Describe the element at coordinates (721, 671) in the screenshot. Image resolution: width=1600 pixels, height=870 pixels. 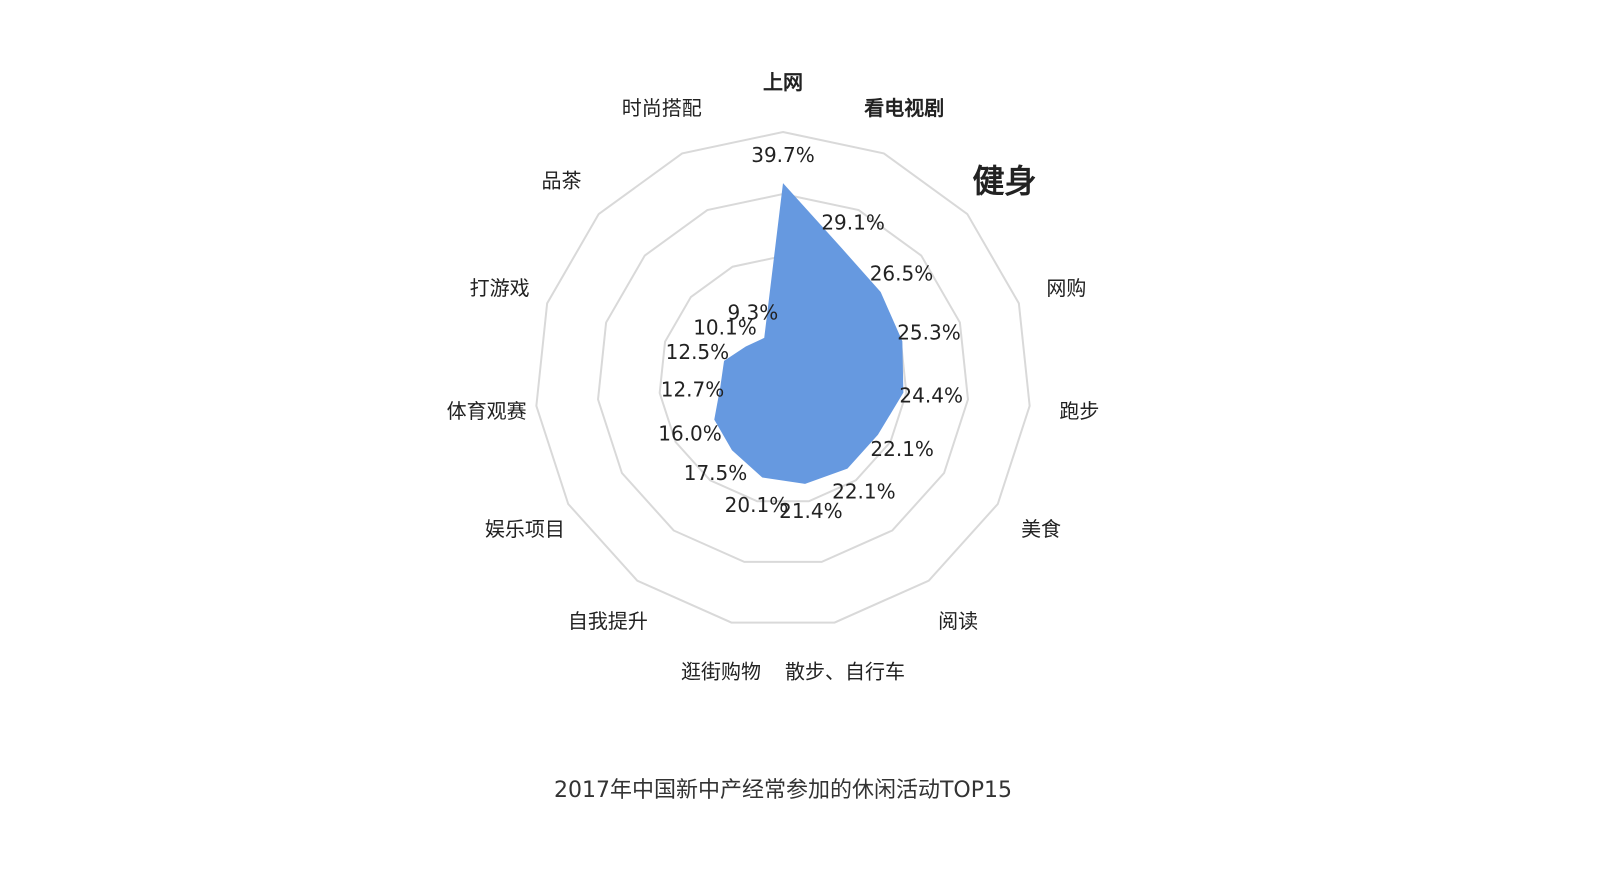
I see `category-label: 逛街购物` at that location.